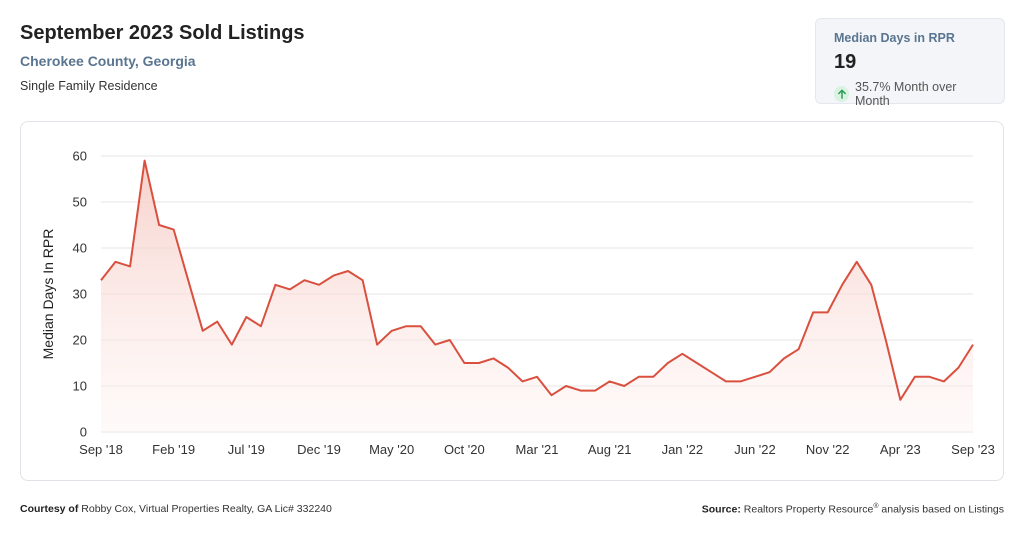  I want to click on courtesy-label: Courtesy of, so click(49, 509).